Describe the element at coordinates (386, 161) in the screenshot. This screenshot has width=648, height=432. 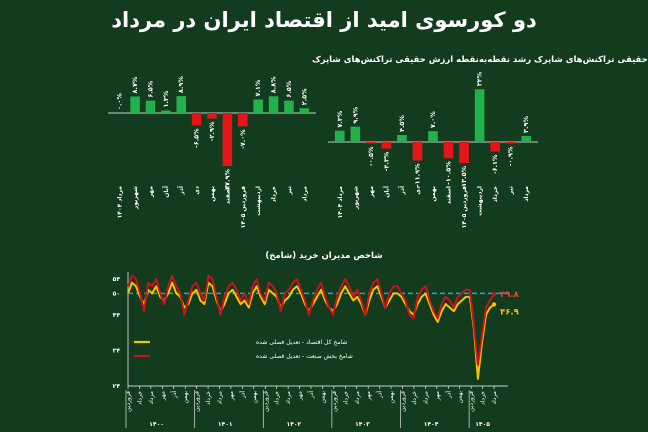
I see `bar-value-label-1-3: -۴.۳%` at that location.